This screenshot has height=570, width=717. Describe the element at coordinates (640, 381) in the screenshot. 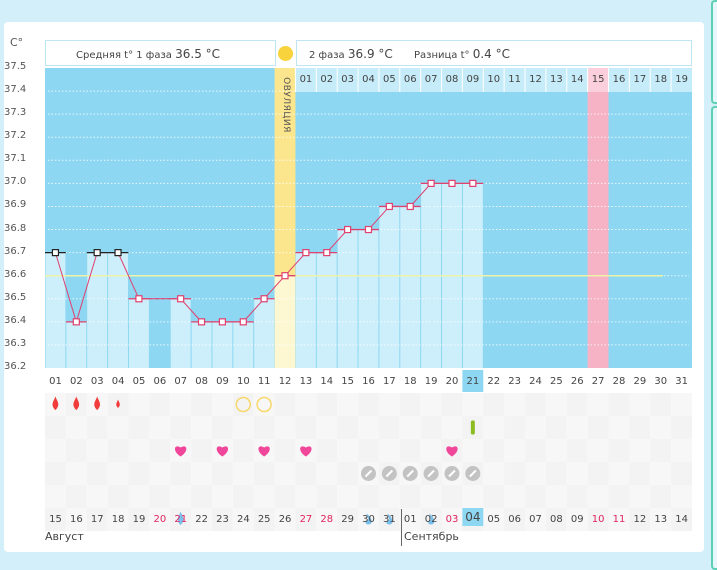

I see `x-day-label: 29` at that location.